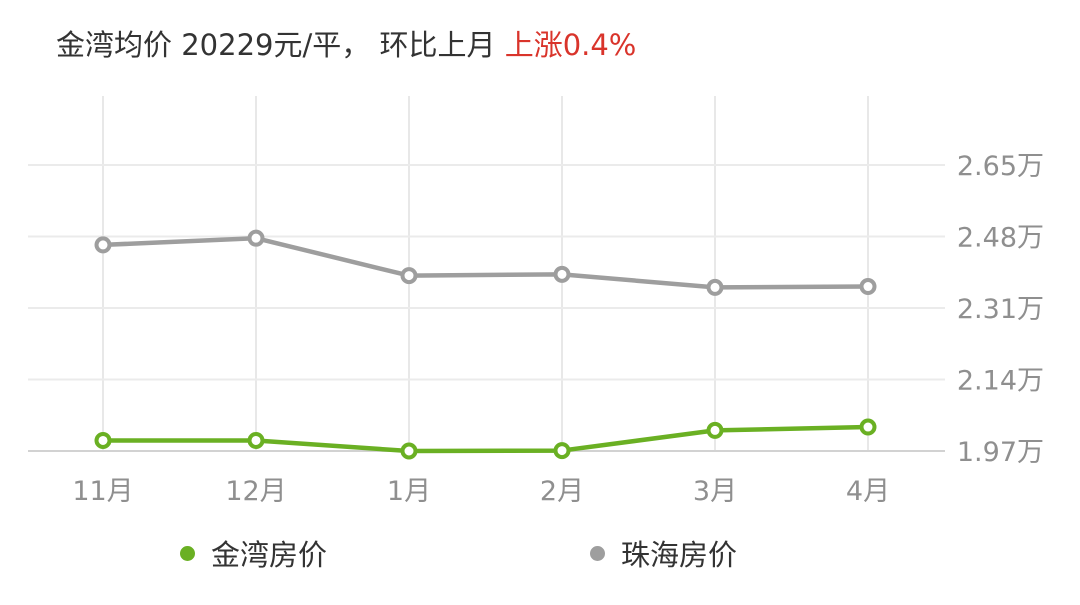 Image resolution: width=1080 pixels, height=605 pixels. Describe the element at coordinates (276, 45) in the screenshot. I see `headline-prefix: 金湾均价 20229元/平， 环比上月` at that location.